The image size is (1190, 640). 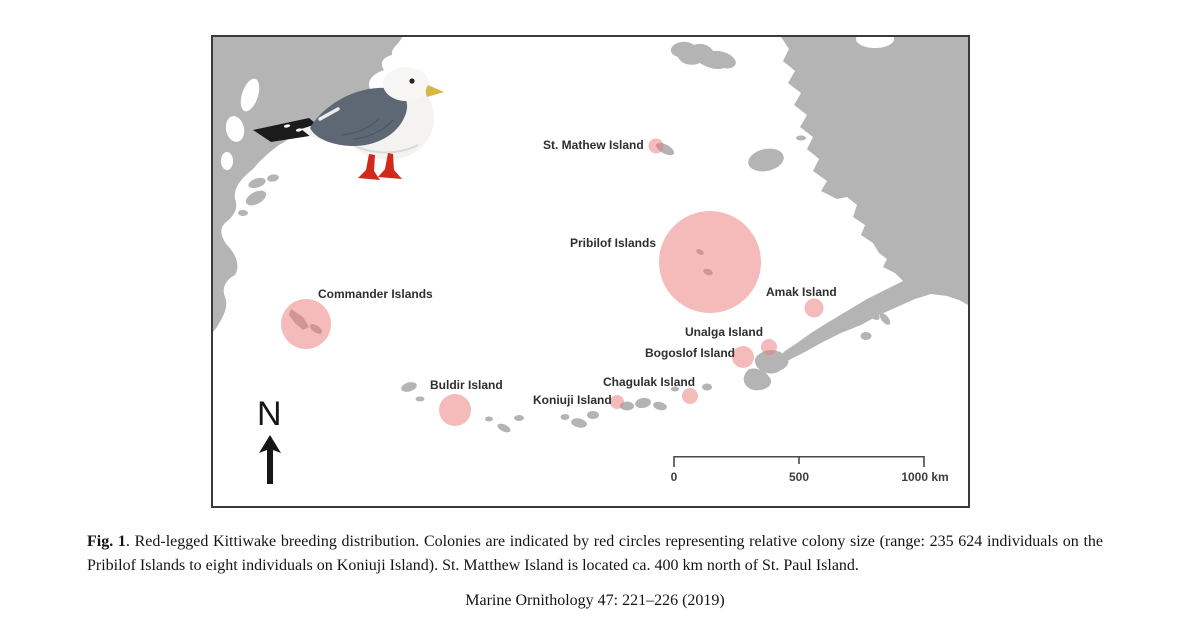 What do you see at coordinates (690, 396) in the screenshot?
I see `colony-circle-chagulak` at bounding box center [690, 396].